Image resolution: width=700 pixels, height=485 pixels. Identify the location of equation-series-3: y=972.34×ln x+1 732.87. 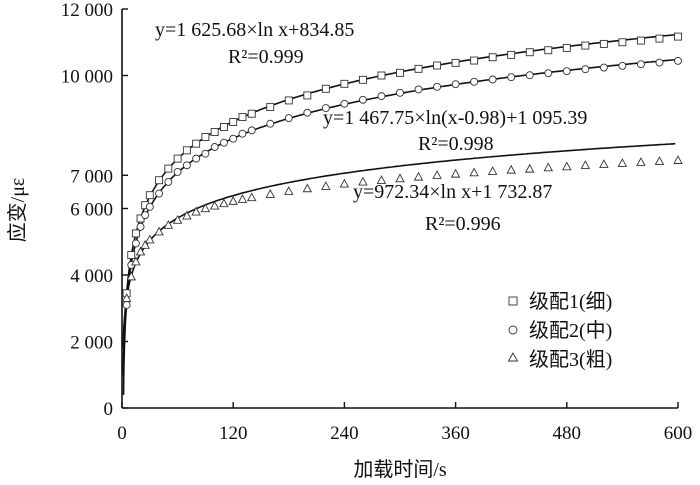
(452, 192).